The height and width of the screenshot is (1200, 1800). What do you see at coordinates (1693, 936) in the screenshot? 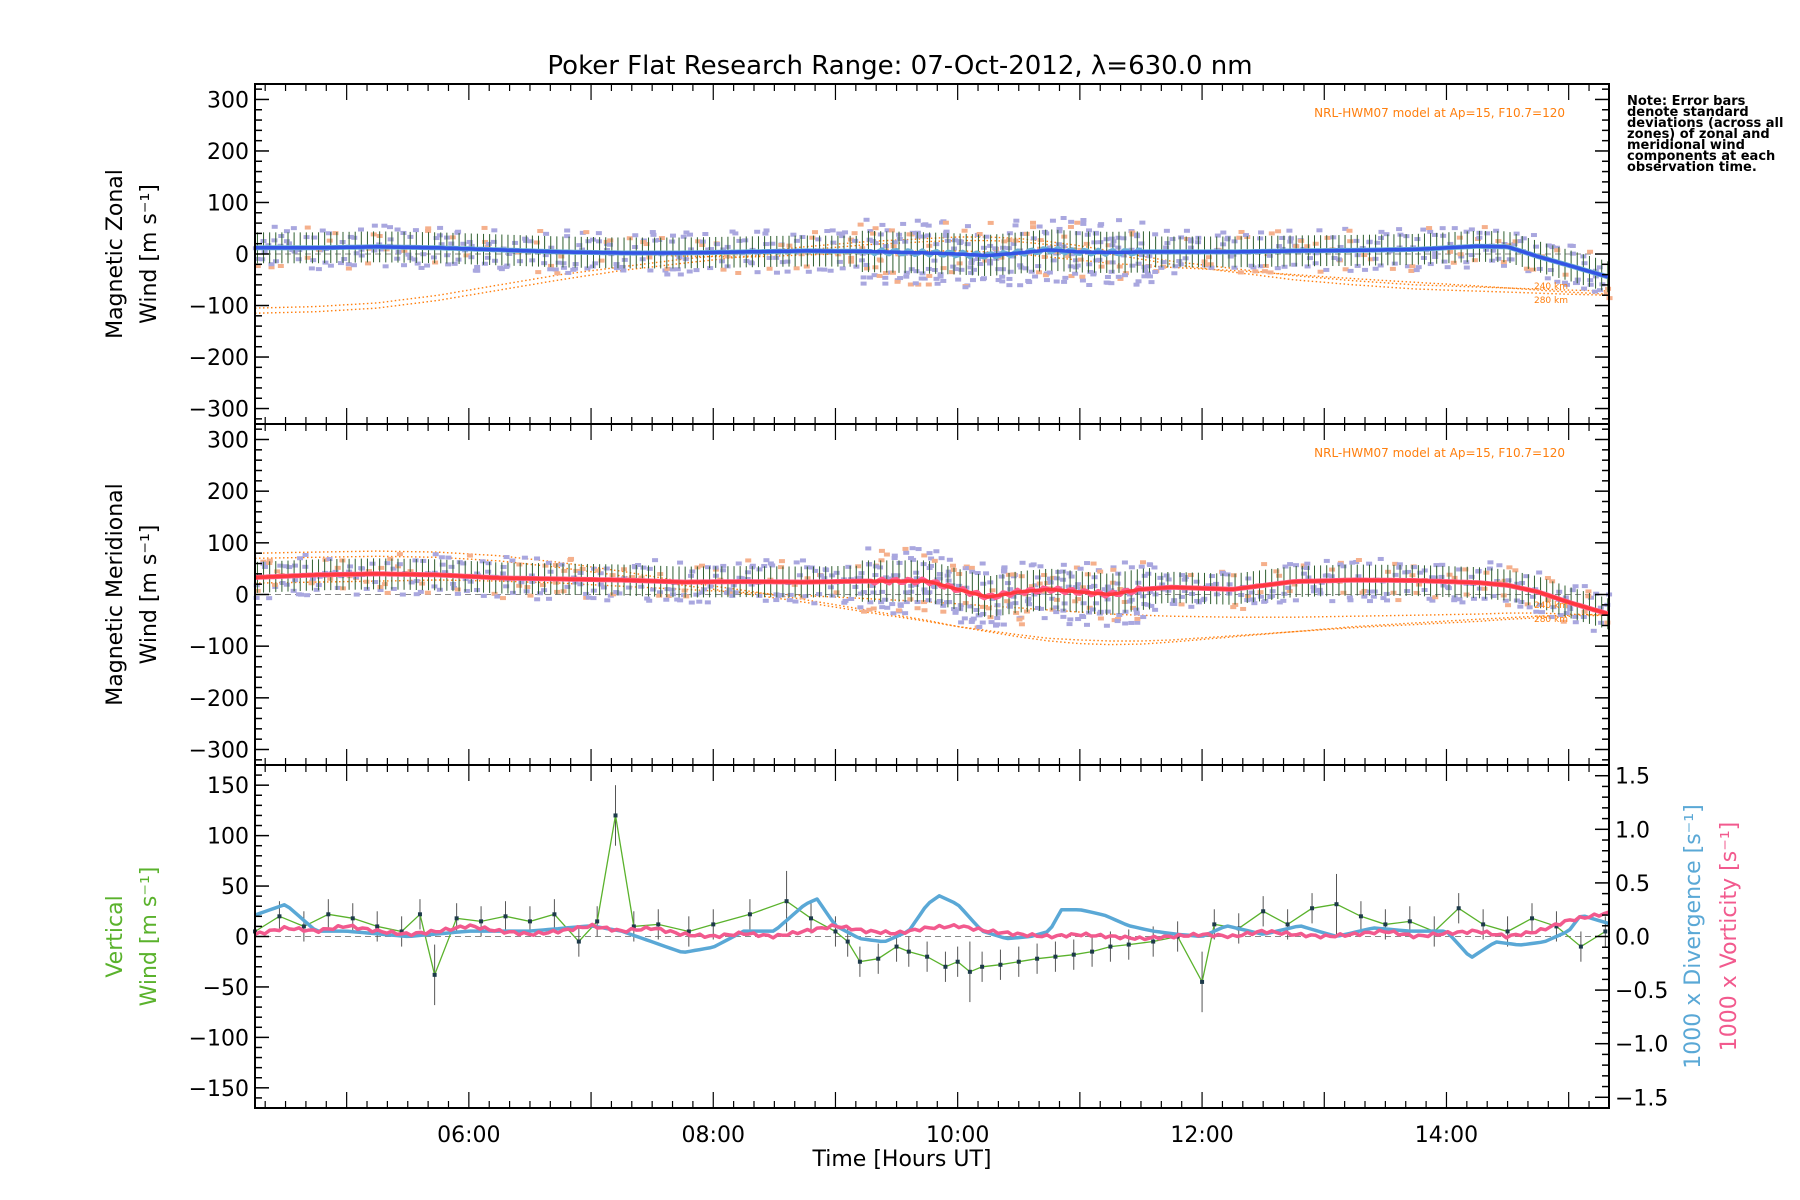
I see `divergence-axis-label: 1000 x Divergence [s⁻¹]` at bounding box center [1693, 936].